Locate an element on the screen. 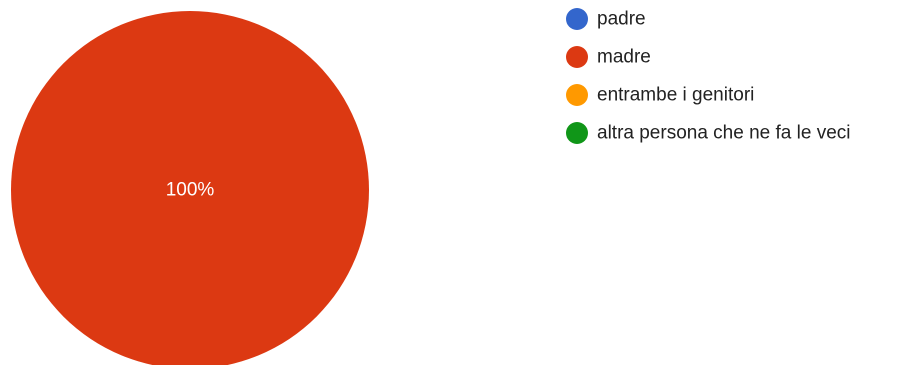 Image resolution: width=924 pixels, height=365 pixels. legend-item-entrambe-i-genitori: entrambe i genitori is located at coordinates (660, 95).